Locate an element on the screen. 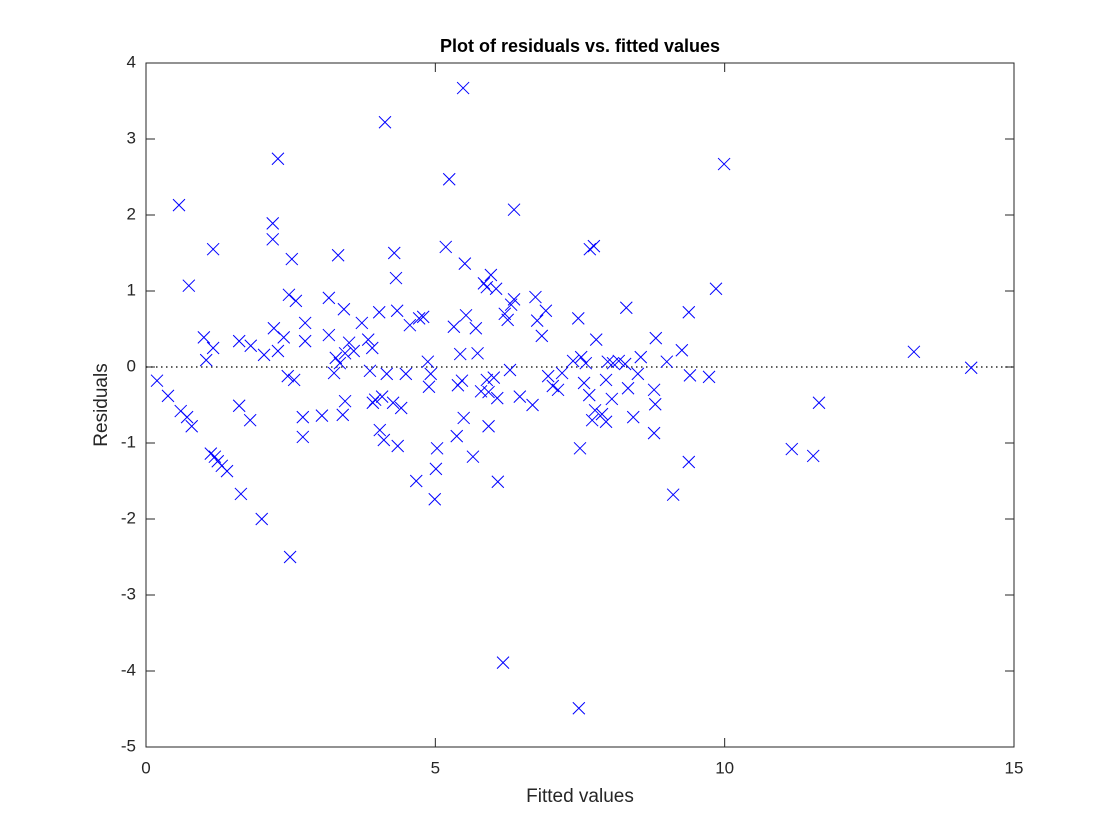  x-tick-label: 10 is located at coordinates (724, 767).